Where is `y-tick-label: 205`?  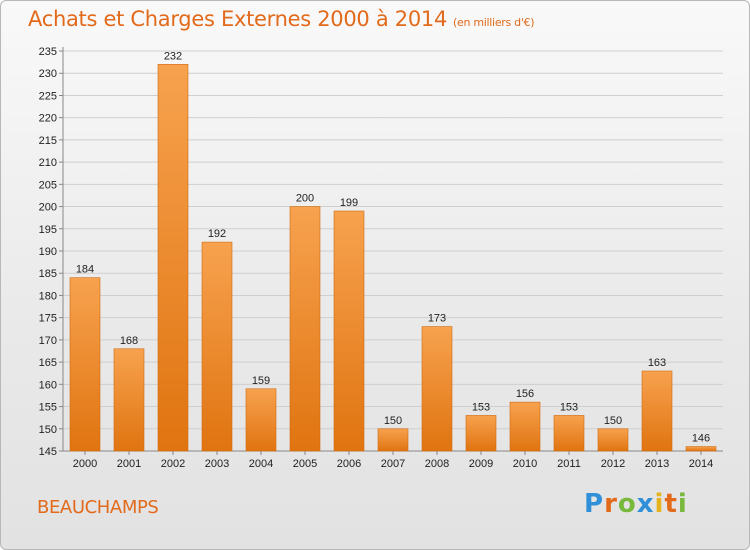 y-tick-label: 205 is located at coordinates (48, 185).